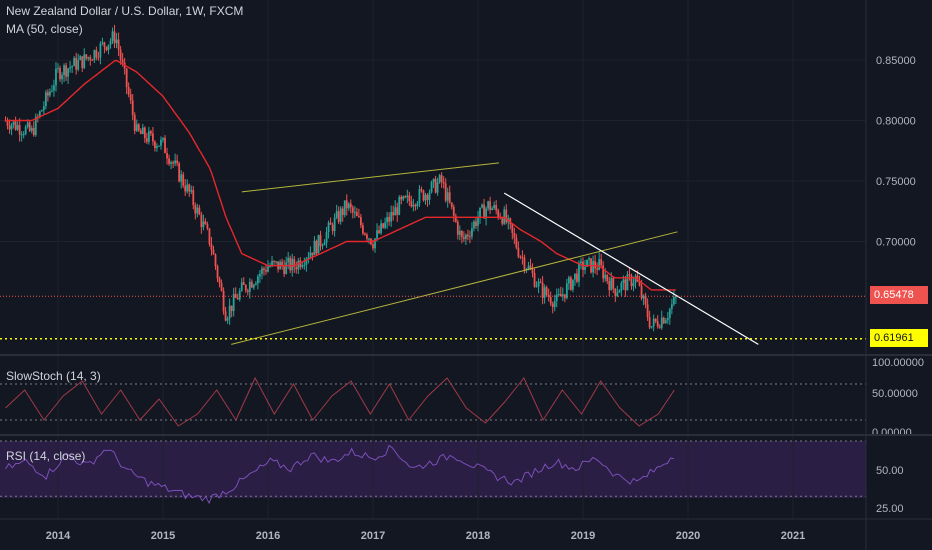 This screenshot has height=550, width=932. I want to click on time-tick-label: 2016, so click(268, 536).